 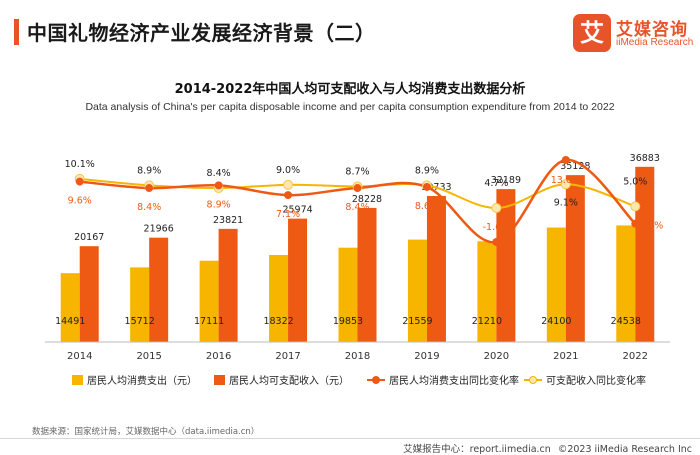 What do you see at coordinates (565, 160) in the screenshot?
I see `point-spend-rate-2021` at bounding box center [565, 160].